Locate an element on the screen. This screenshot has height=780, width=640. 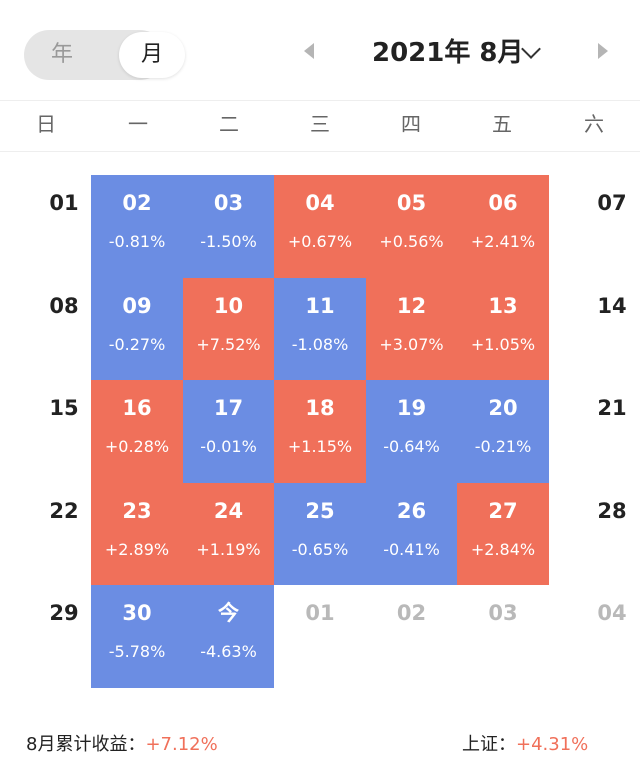
day-number: 12 is located at coordinates (411, 306).